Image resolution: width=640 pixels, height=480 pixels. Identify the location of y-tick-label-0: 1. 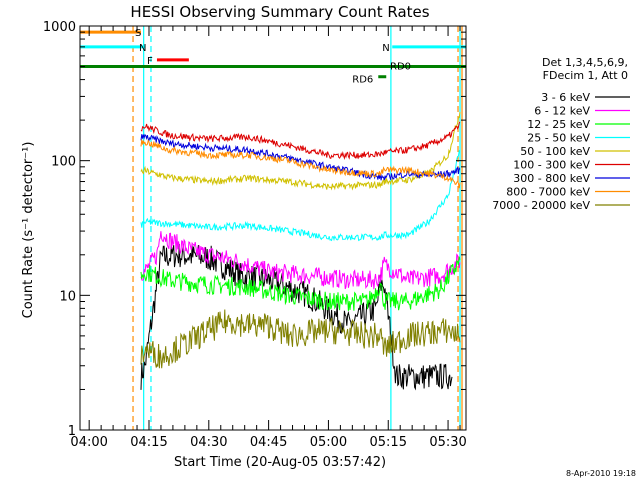
(72, 431).